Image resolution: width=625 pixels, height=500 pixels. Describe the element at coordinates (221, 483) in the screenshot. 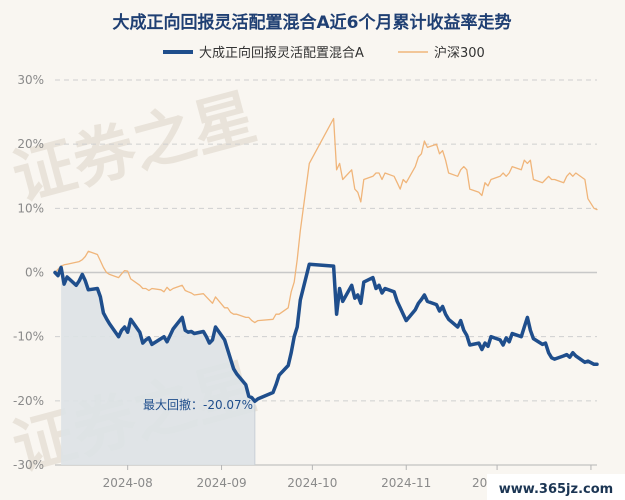

I see `x-tick-label: 2024-09` at that location.